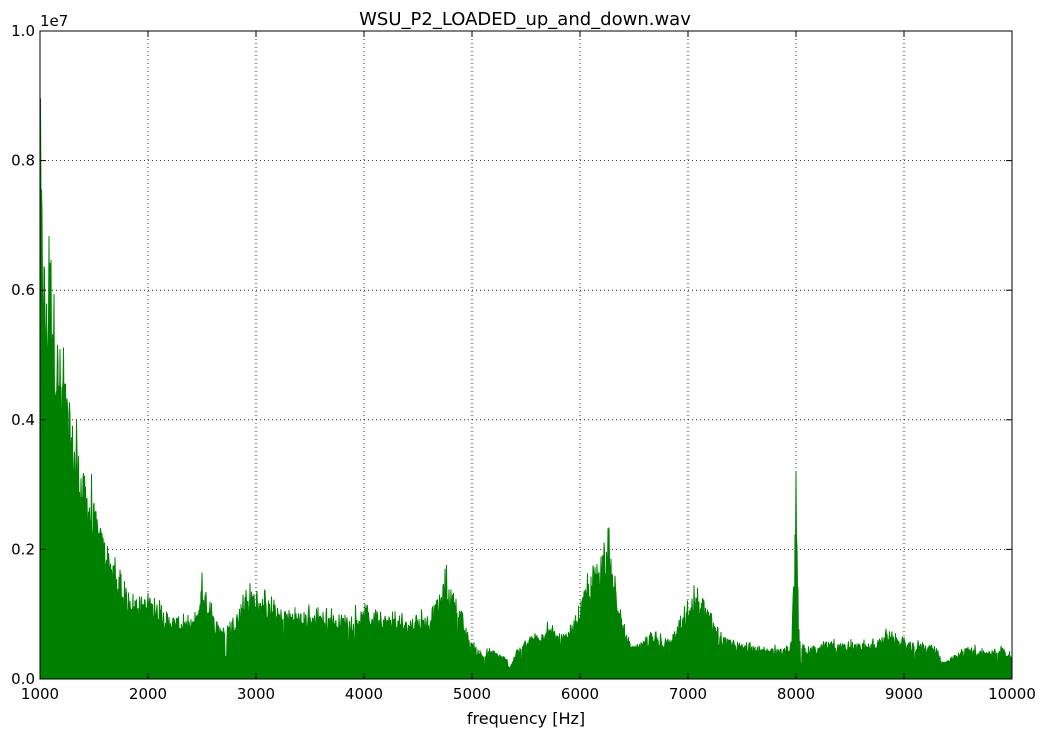  What do you see at coordinates (23, 420) in the screenshot?
I see `y-tick-label: 0.4` at bounding box center [23, 420].